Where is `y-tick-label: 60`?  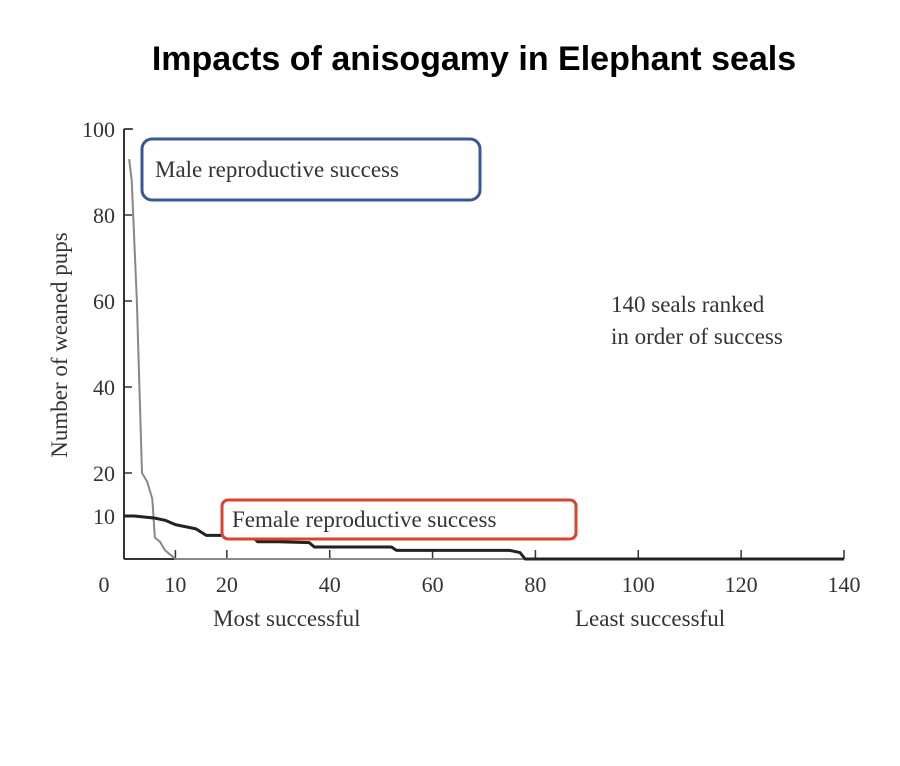 y-tick-label: 60 is located at coordinates (104, 301).